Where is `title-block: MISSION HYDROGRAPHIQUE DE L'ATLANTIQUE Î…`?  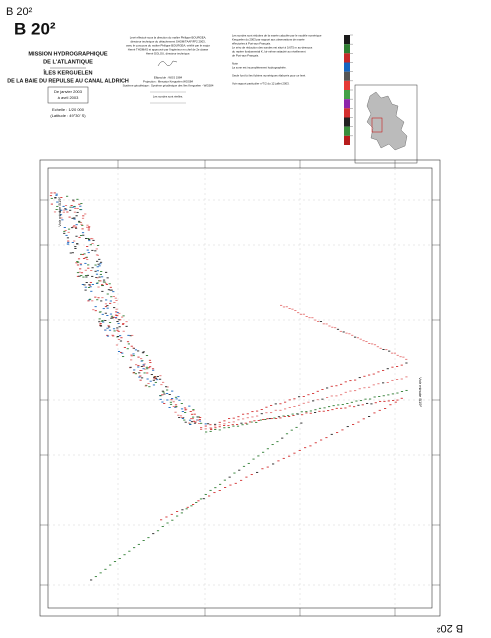
title-block: MISSION HYDROGRAPHIQUE DE L'ATLANTIQUE Î… is located at coordinates (68, 84).